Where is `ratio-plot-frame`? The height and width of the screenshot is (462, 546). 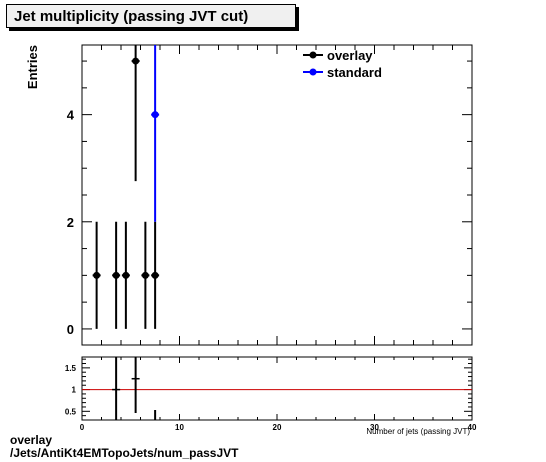
ratio-plot-frame is located at coordinates (277, 388).